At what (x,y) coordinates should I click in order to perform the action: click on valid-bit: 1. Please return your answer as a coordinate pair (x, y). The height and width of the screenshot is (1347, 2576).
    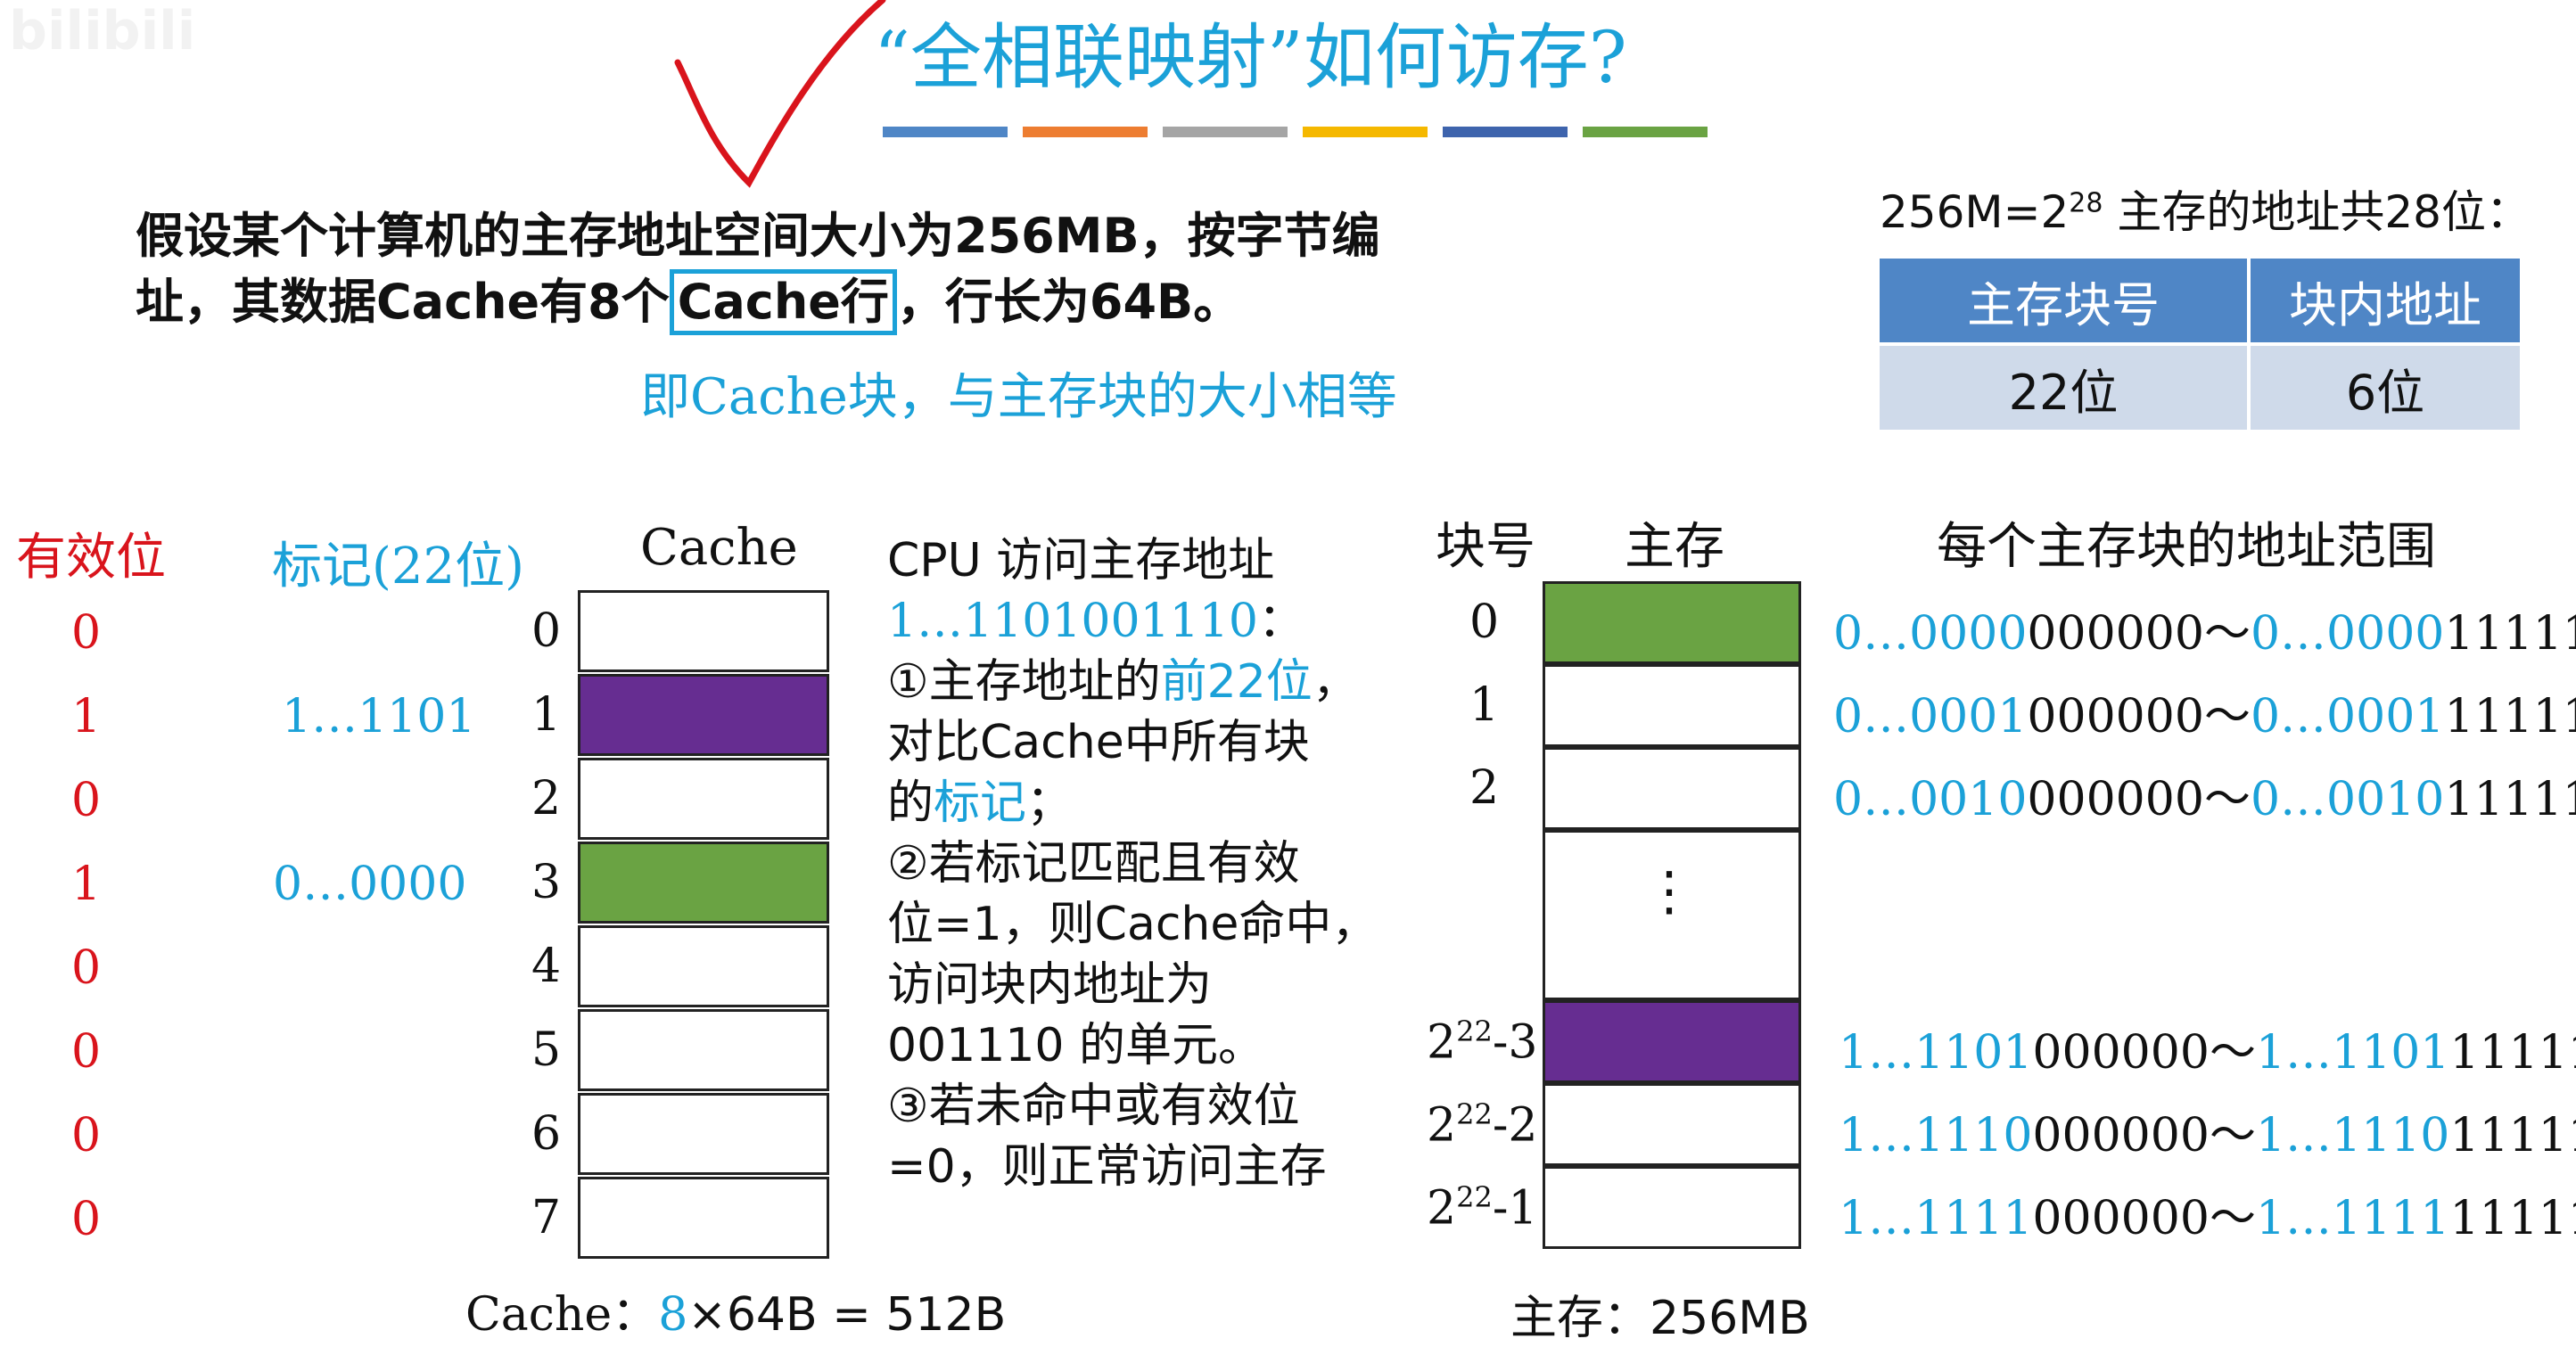
    Looking at the image, I should click on (86, 716).